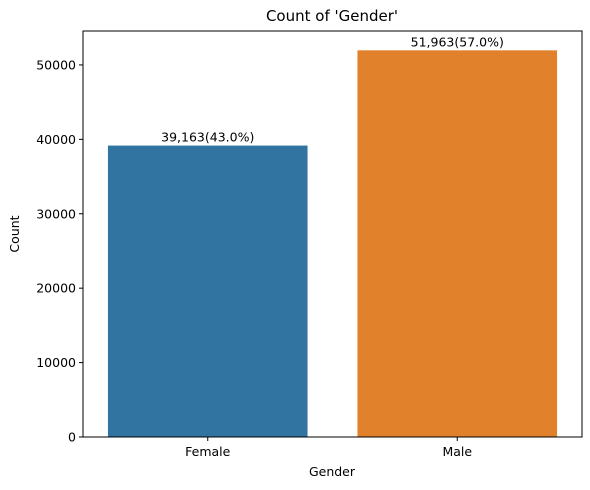  Describe the element at coordinates (332, 471) in the screenshot. I see `x-axis-label: Gender` at that location.